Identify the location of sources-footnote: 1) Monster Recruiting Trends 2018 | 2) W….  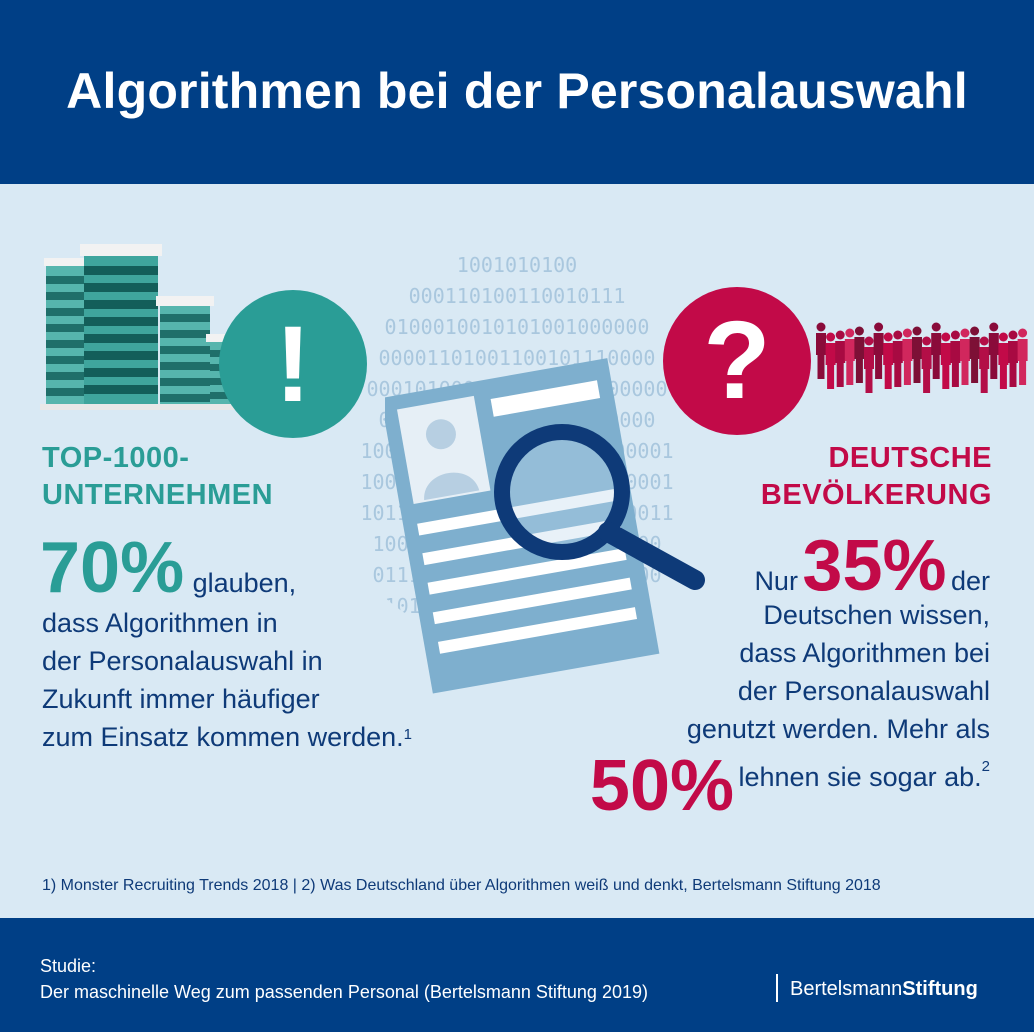
(461, 885).